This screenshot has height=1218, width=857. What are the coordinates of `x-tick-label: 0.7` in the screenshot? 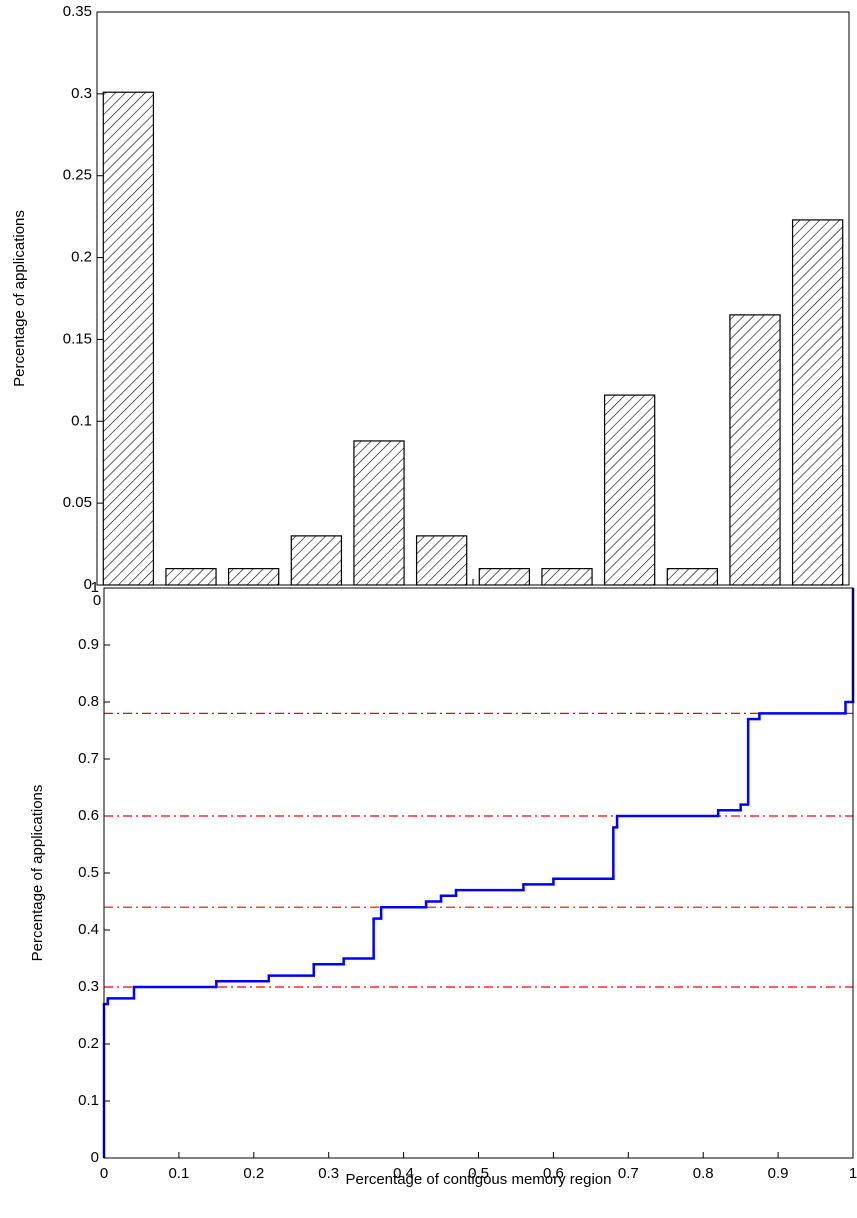 It's located at (628, 1173).